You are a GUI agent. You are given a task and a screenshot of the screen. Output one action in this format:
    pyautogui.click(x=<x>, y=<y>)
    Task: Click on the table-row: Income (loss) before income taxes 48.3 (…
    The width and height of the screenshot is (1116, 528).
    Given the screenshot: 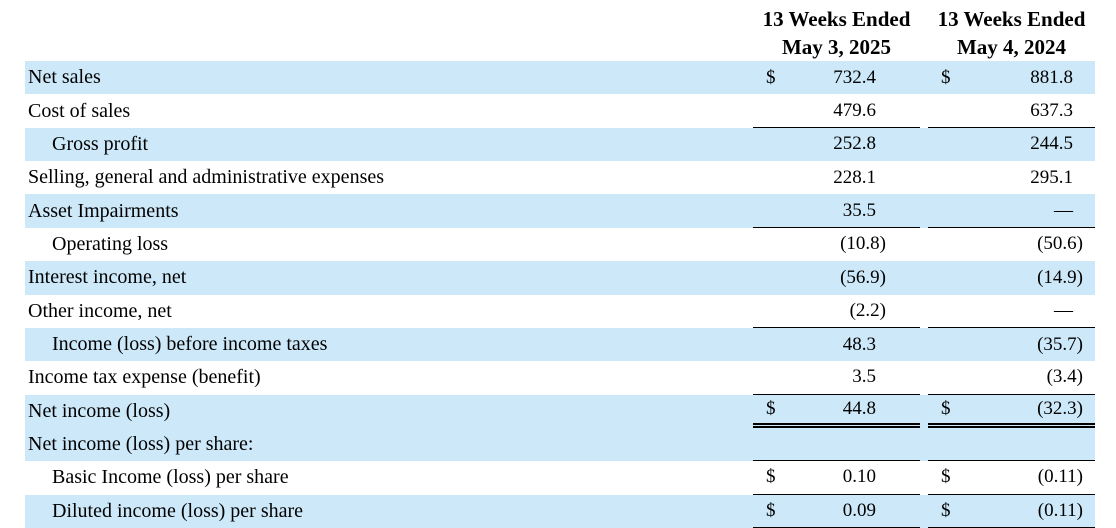 What is the action you would take?
    pyautogui.click(x=560, y=344)
    